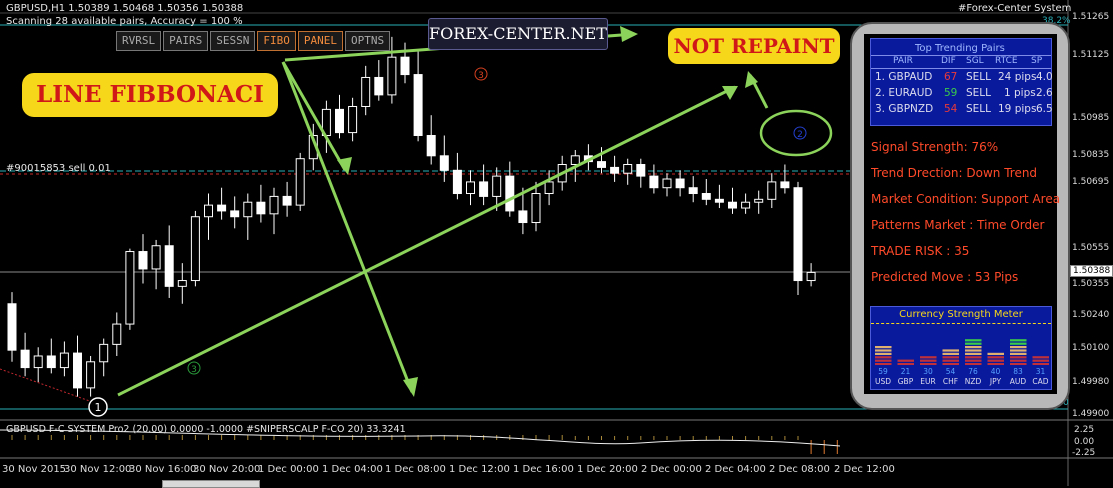 This screenshot has height=488, width=1113. I want to click on meter-value: 83, so click(1018, 371).